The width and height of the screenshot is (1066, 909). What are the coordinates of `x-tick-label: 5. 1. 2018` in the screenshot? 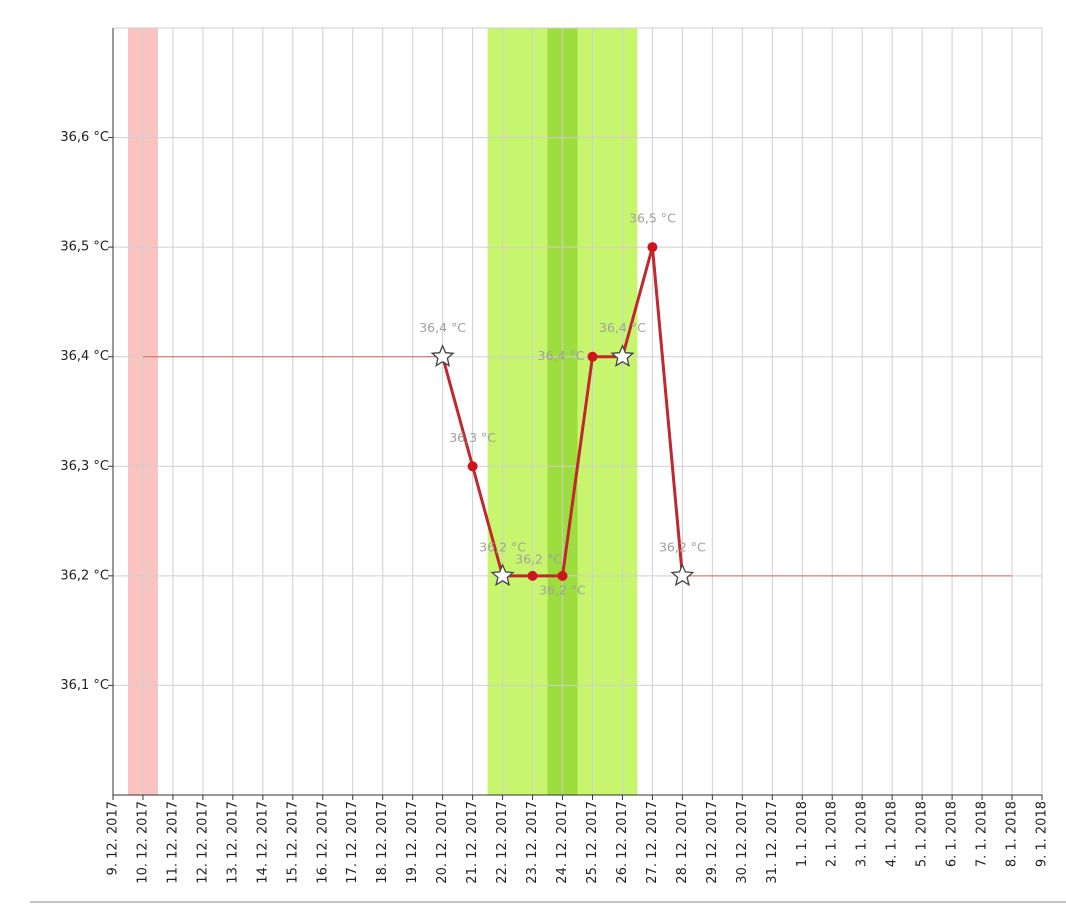 It's located at (922, 834).